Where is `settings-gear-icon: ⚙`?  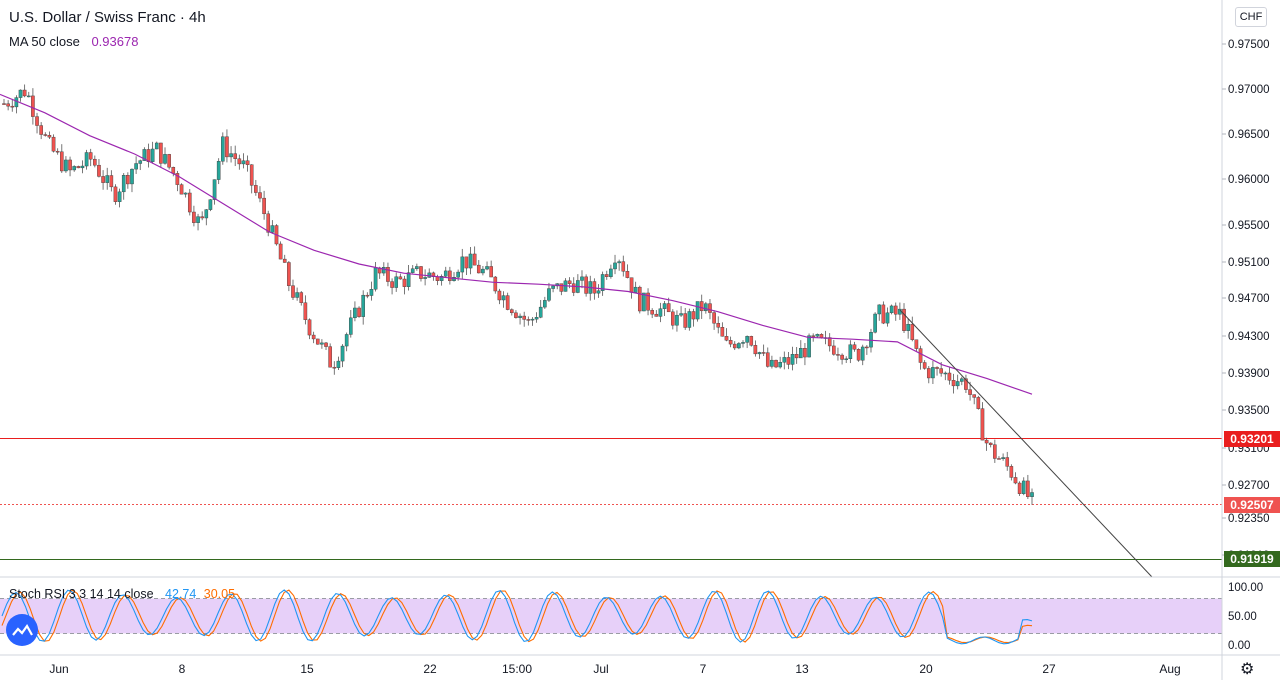
settings-gear-icon: ⚙ is located at coordinates (1247, 669).